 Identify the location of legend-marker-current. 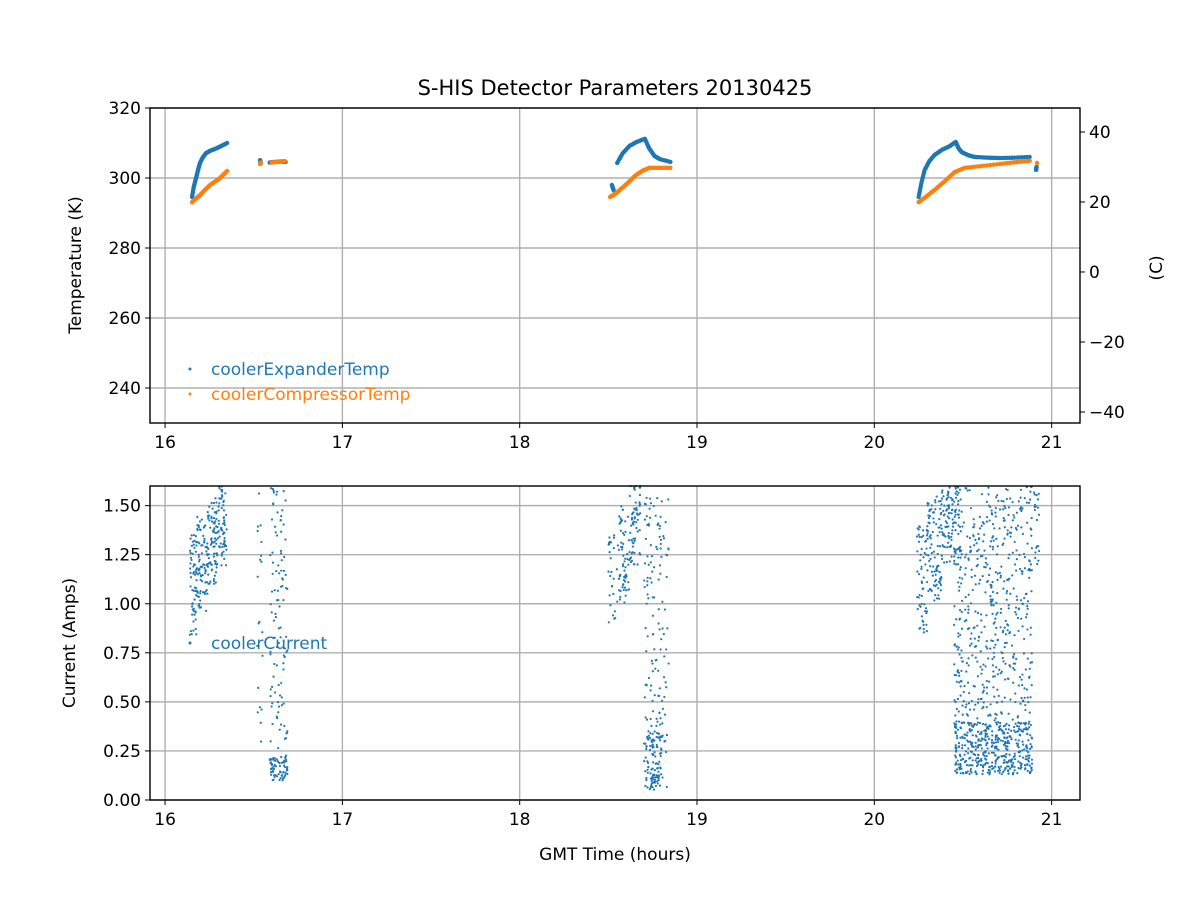
(190, 643).